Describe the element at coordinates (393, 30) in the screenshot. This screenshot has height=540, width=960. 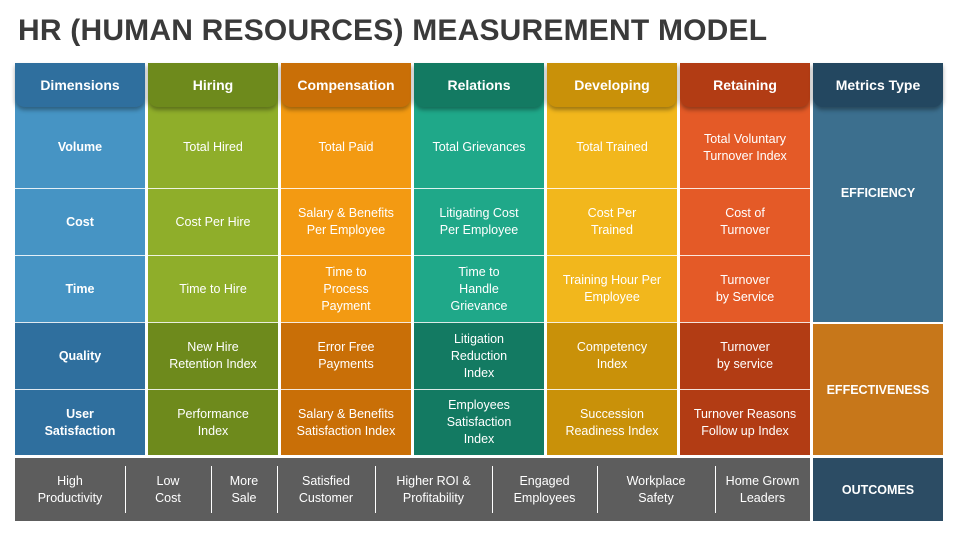
I see `page-title: HR (HUMAN RESOURCES) MEASUREMENT MODEL` at that location.